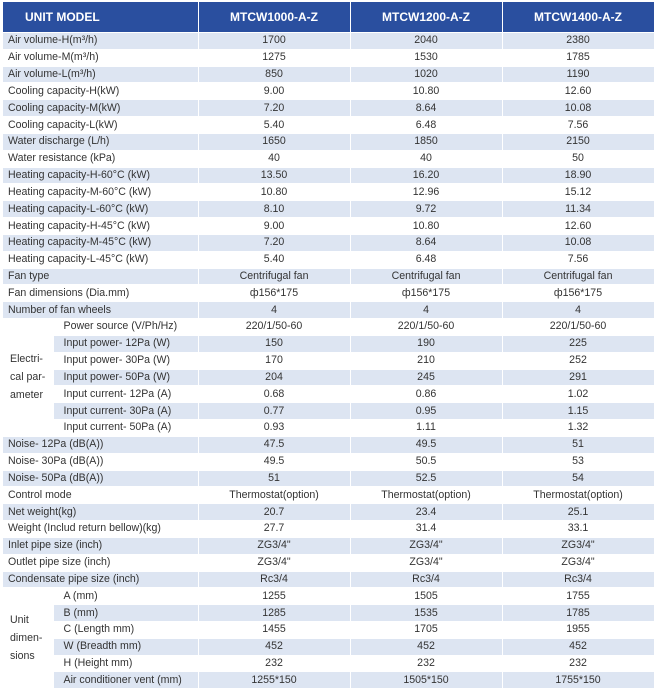 The height and width of the screenshot is (690, 657). I want to click on table-row: C (Length mm) 1455 1705 1955, so click(329, 630).